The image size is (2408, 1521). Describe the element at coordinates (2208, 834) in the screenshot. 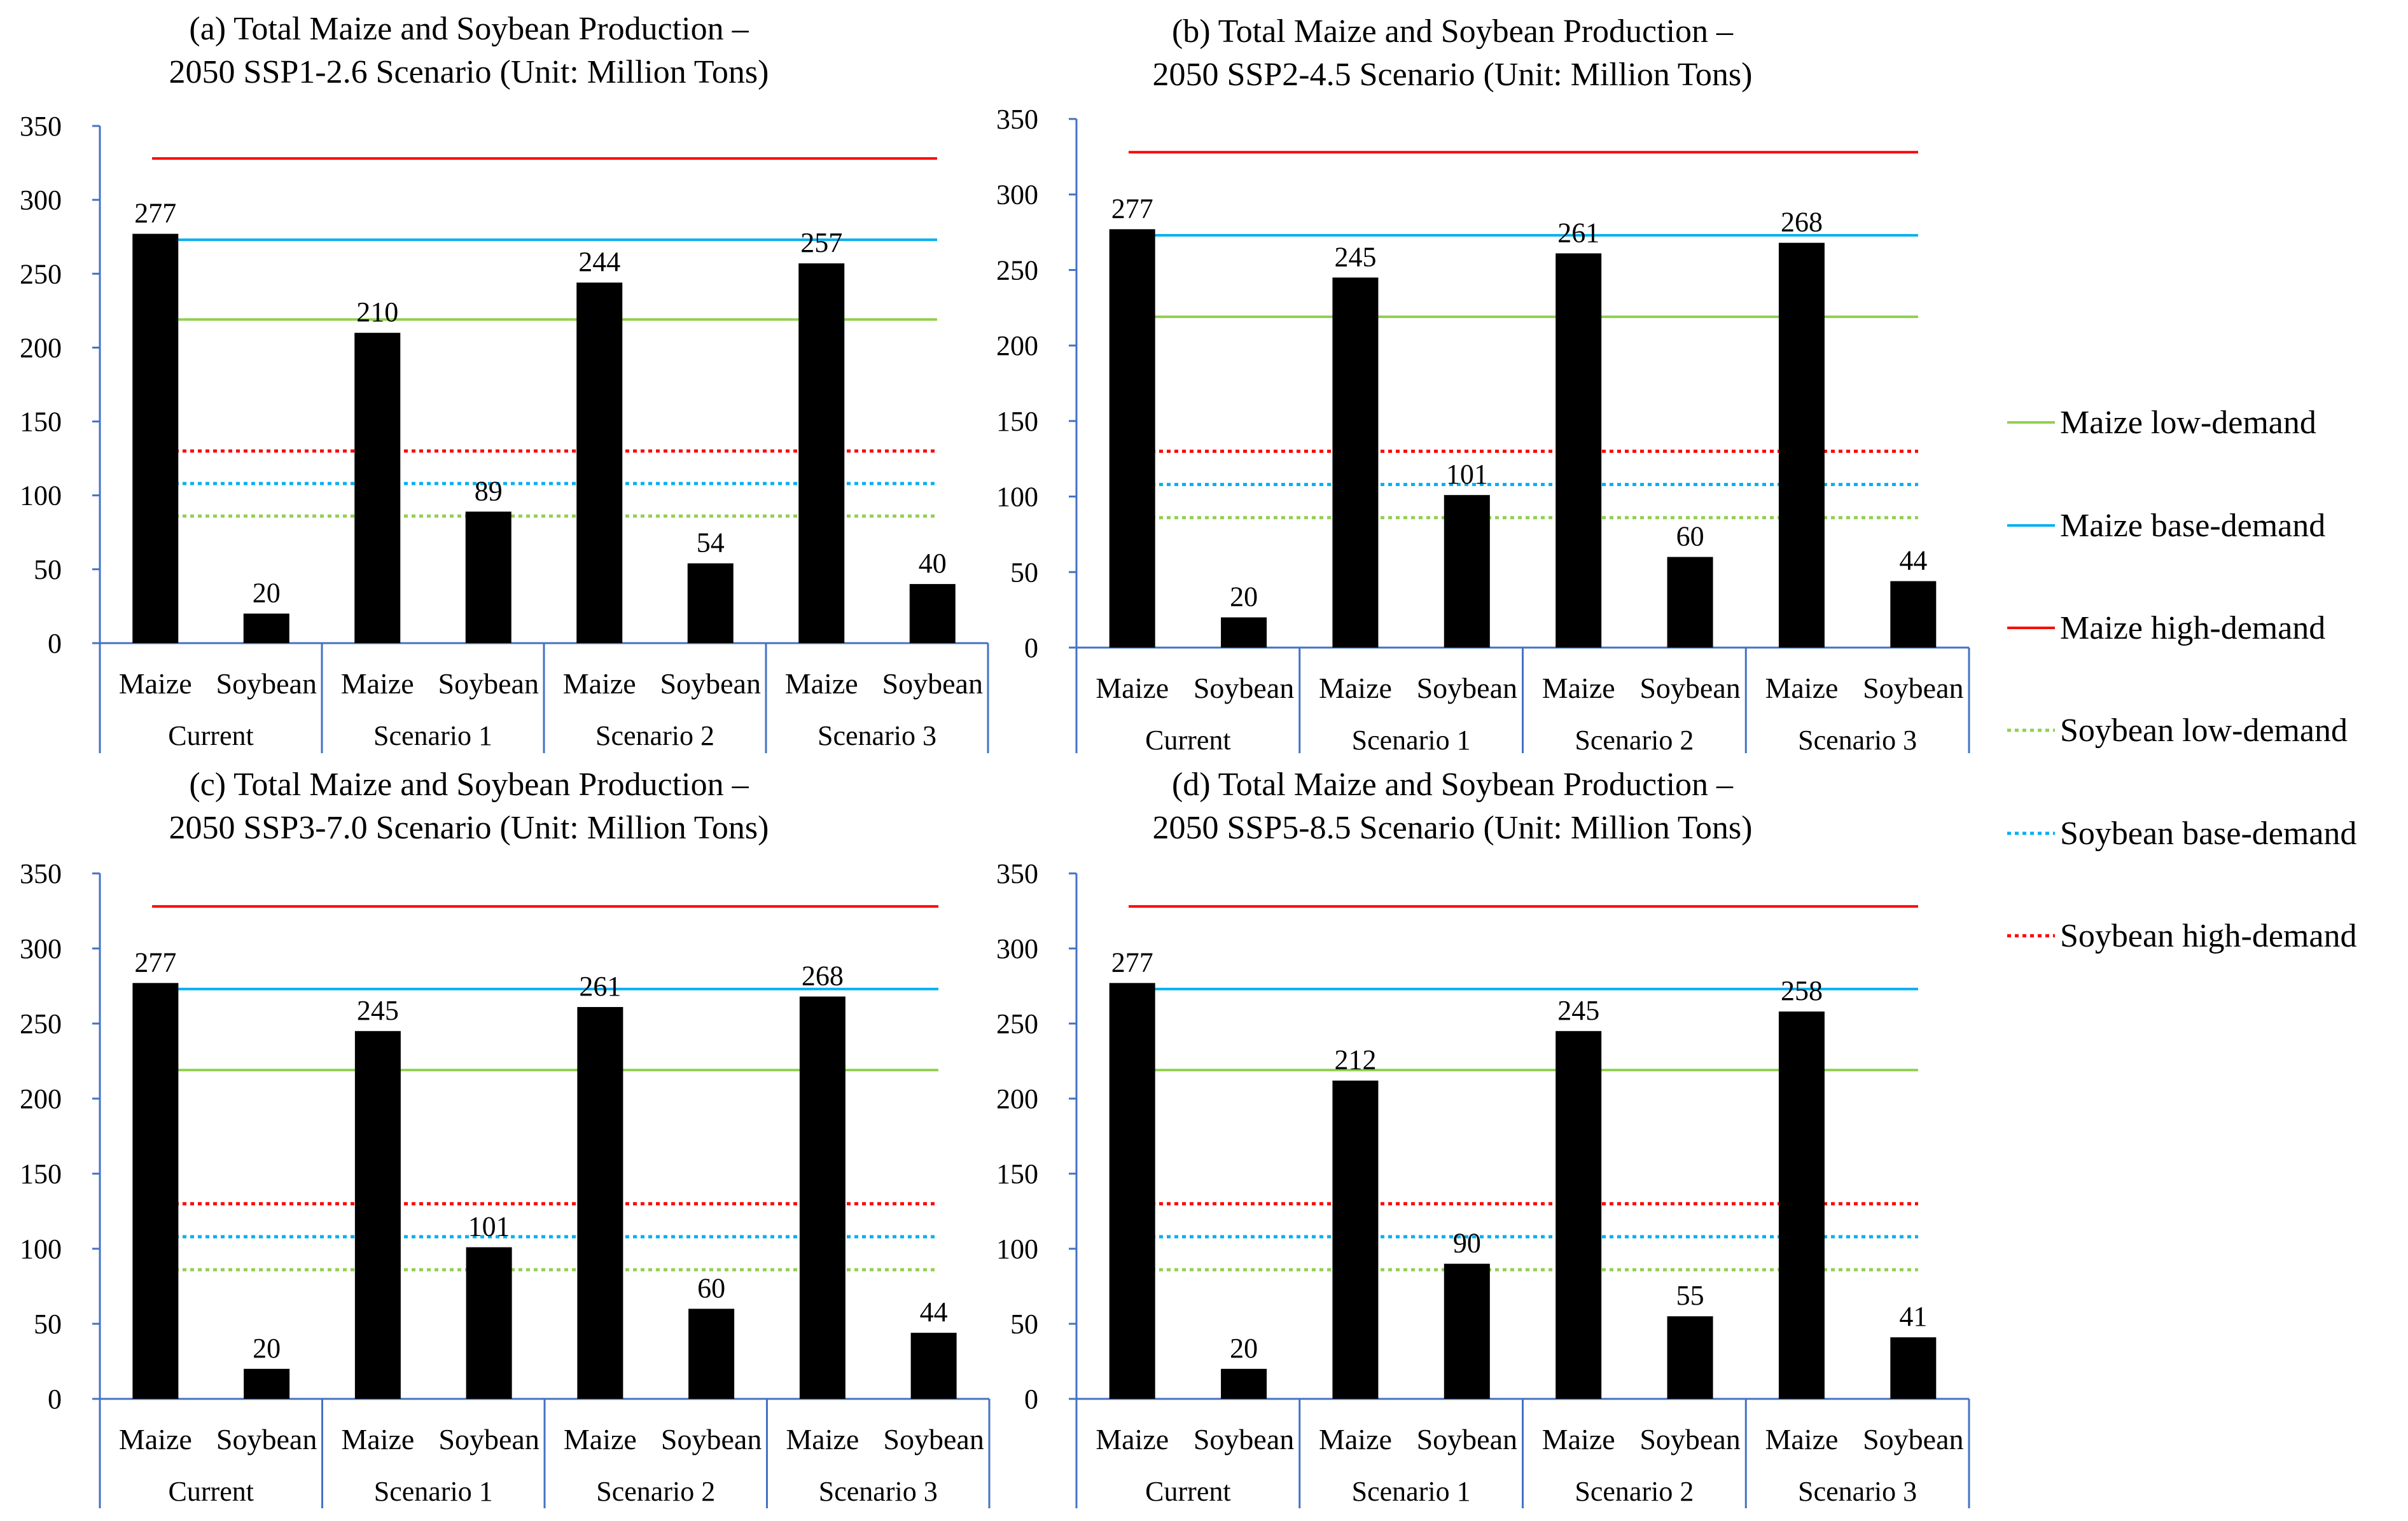

I see `legend-label: Soybean base-demand` at that location.